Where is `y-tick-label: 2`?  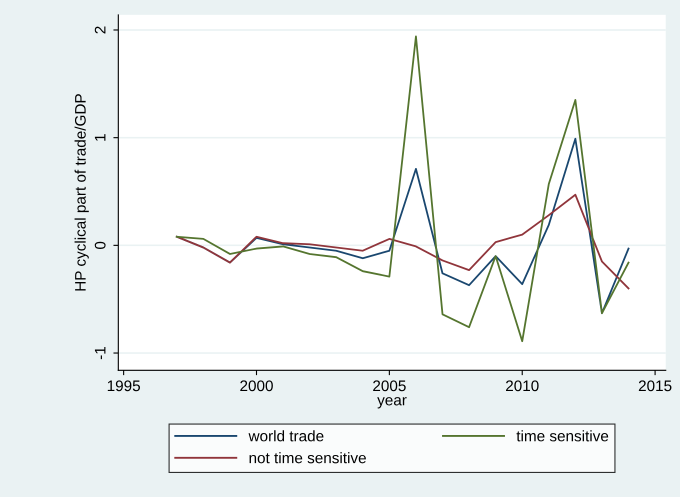
y-tick-label: 2 is located at coordinates (100, 30).